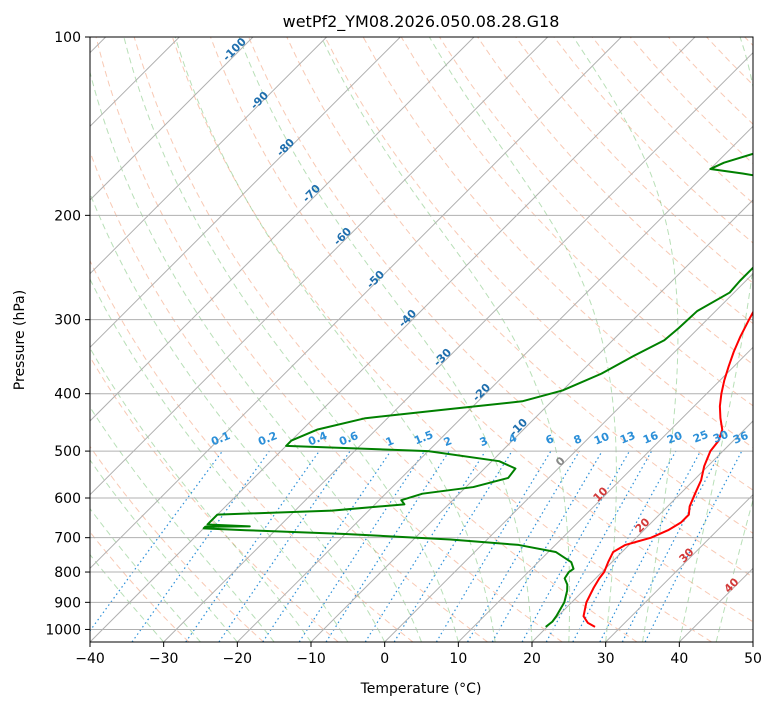 The height and width of the screenshot is (708, 775). I want to click on mixing-ratio-label: 0.2, so click(267, 438).